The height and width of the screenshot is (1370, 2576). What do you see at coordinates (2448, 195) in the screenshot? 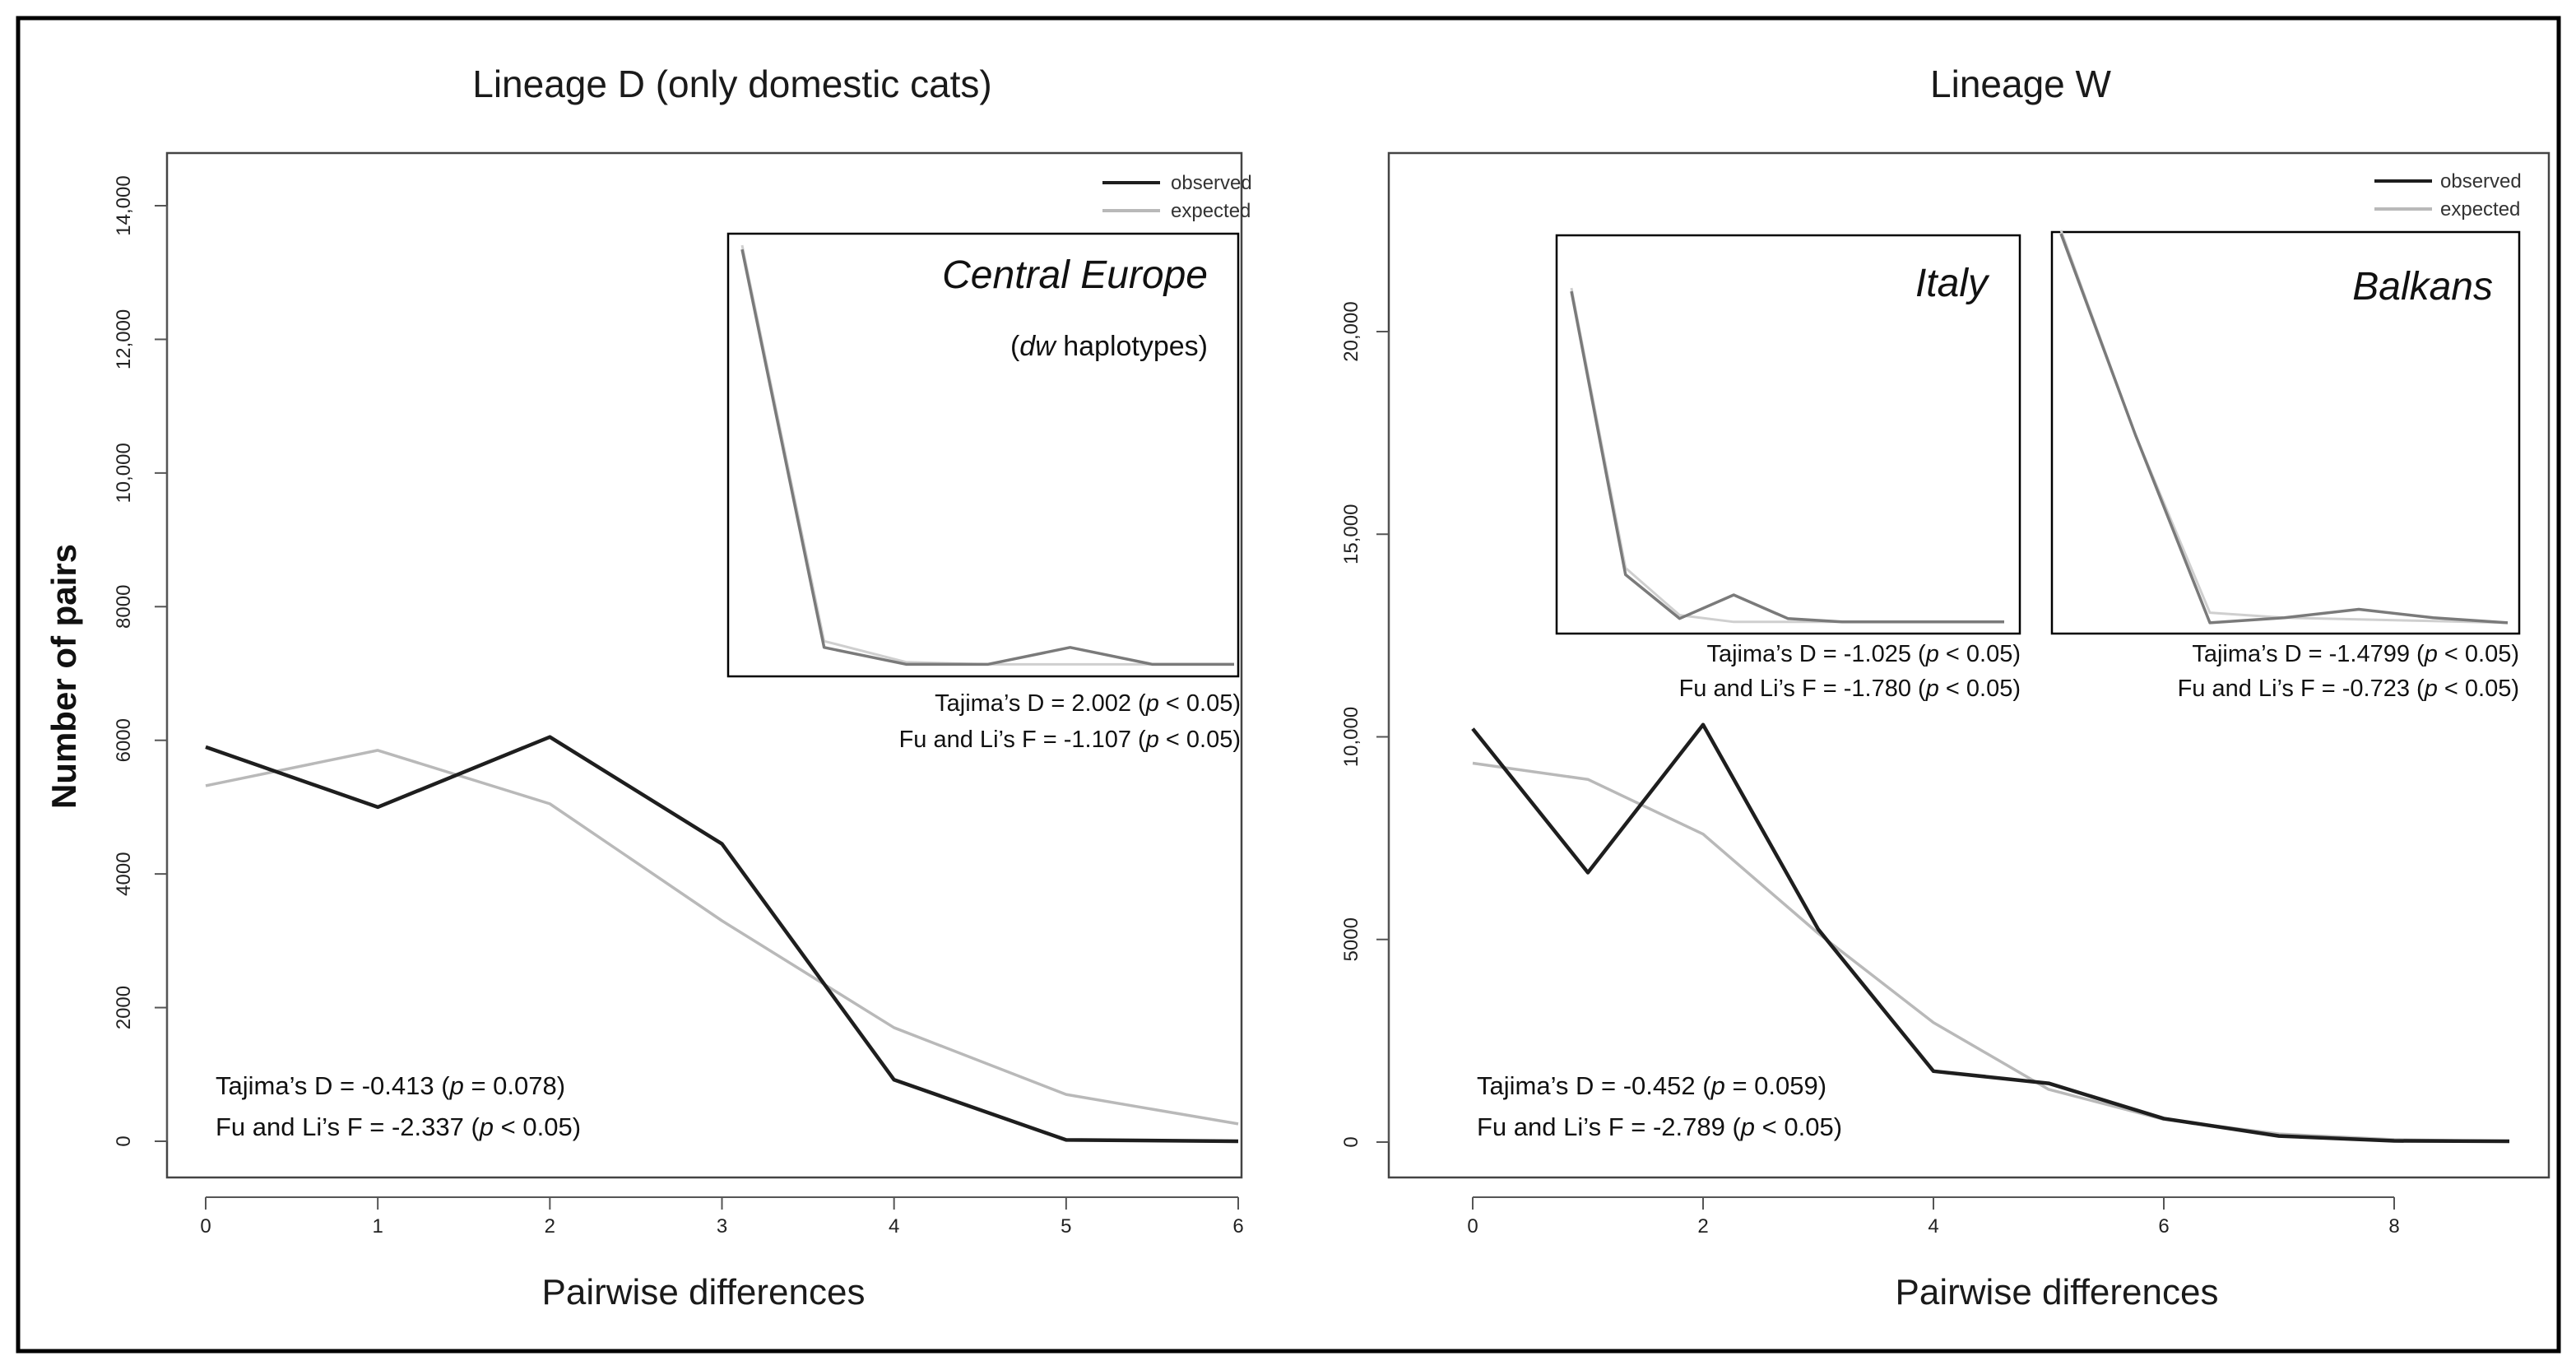
I see `right-legend: observed expected` at bounding box center [2448, 195].